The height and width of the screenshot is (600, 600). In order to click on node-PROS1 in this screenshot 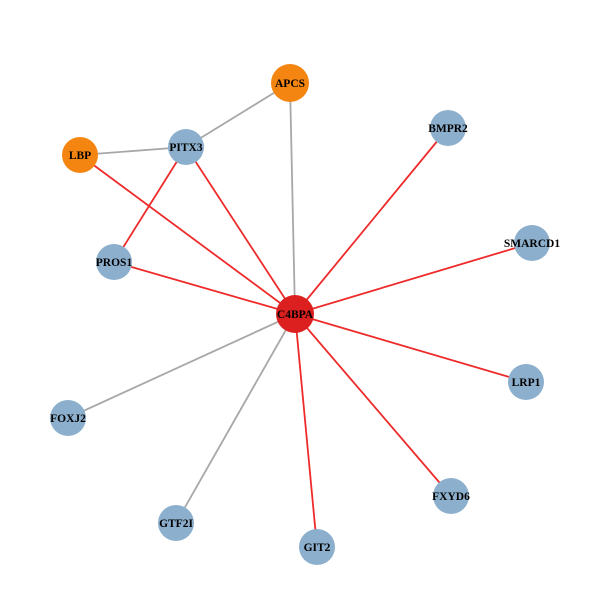, I will do `click(114, 262)`.